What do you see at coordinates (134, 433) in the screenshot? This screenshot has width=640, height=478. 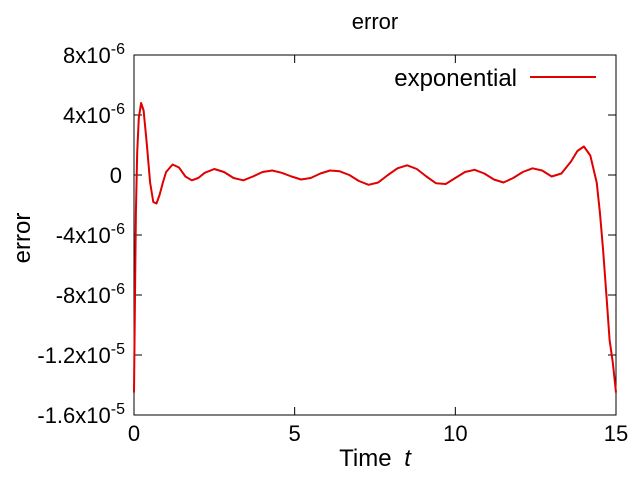 I see `x-tick-label: 0` at bounding box center [134, 433].